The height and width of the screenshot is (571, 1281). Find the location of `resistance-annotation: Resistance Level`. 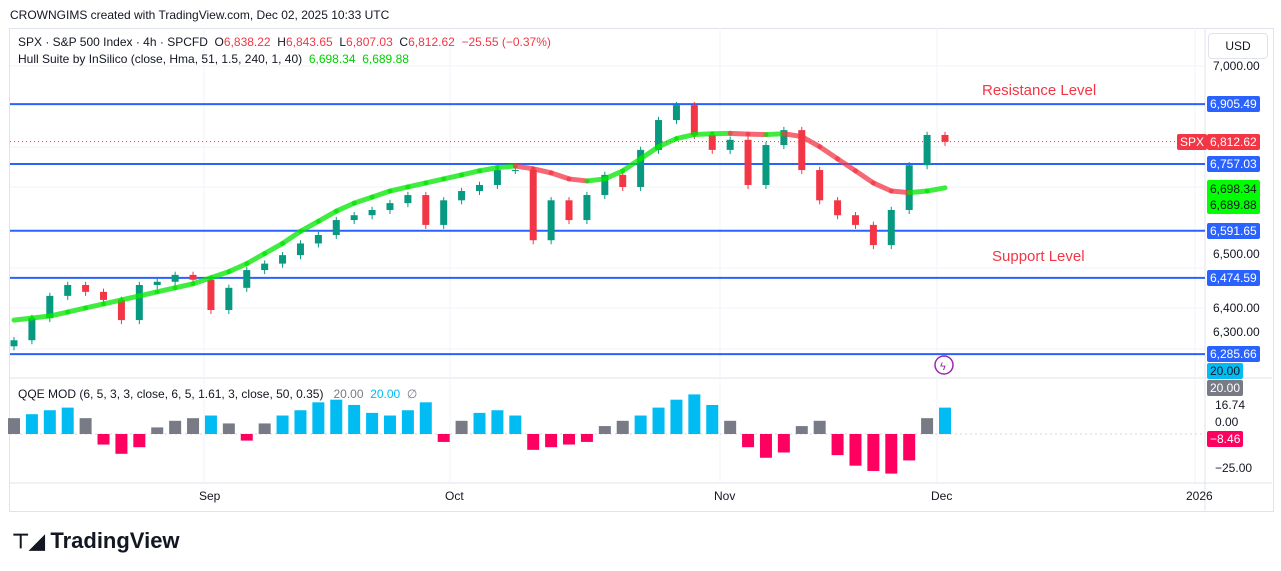

resistance-annotation: Resistance Level is located at coordinates (1039, 90).